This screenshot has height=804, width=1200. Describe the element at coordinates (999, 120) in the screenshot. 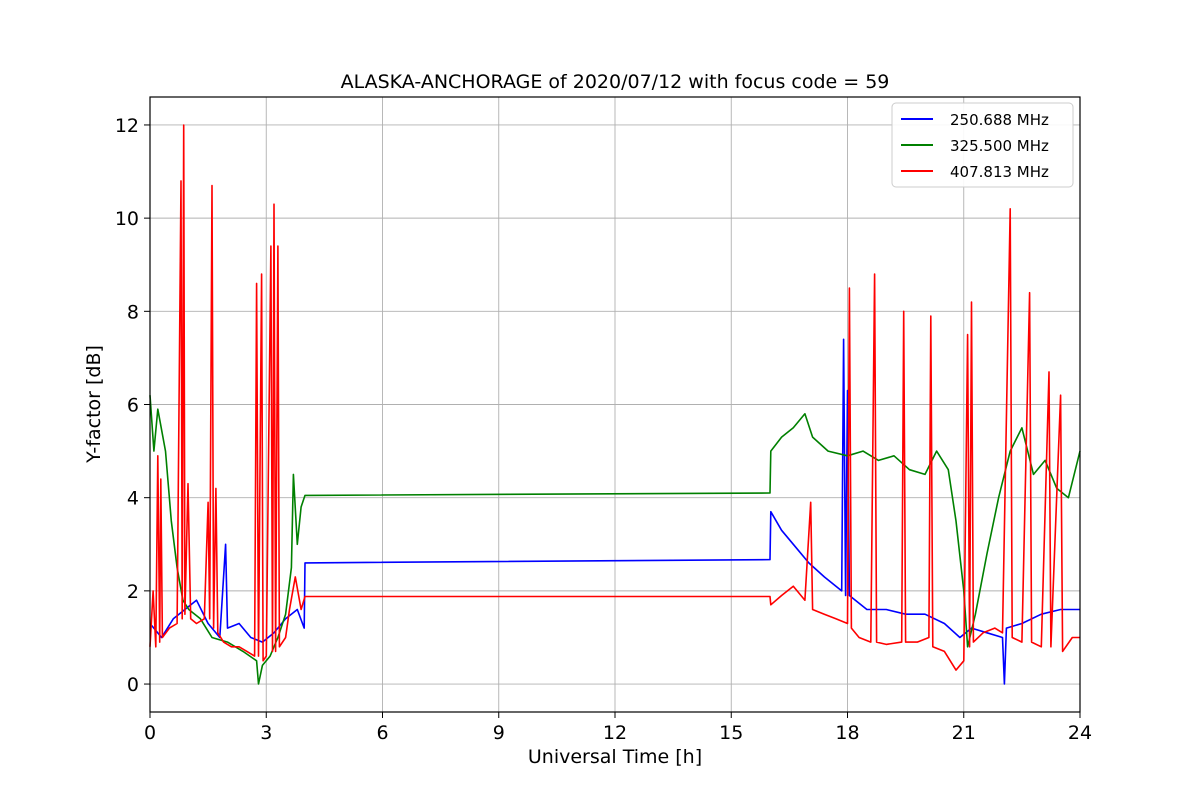

I see `legend-label-0: 250.688 MHz` at that location.